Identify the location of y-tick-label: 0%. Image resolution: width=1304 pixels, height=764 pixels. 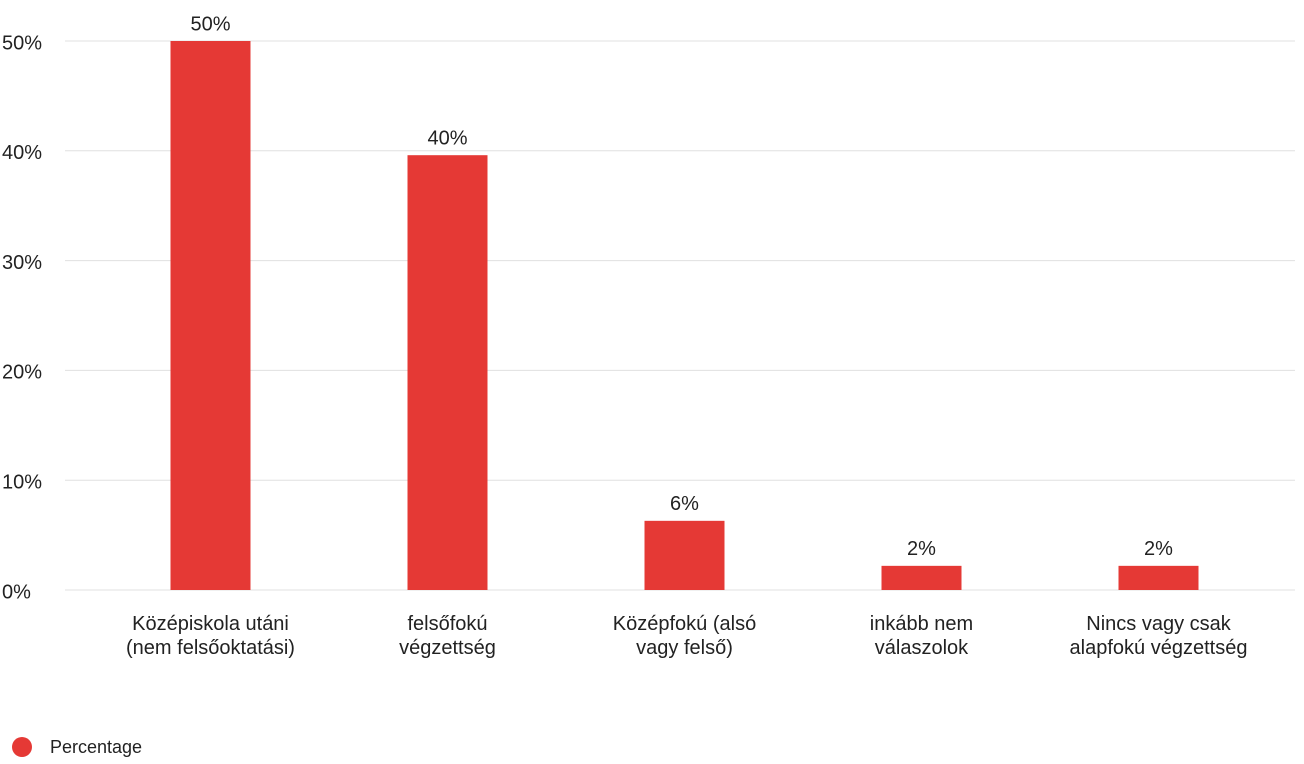
(16, 592).